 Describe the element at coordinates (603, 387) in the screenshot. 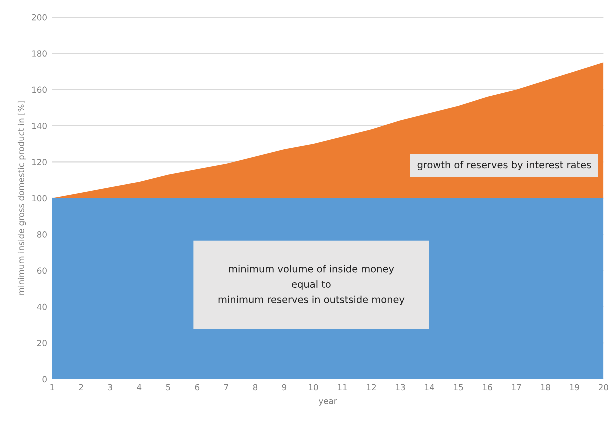

I see `x-tick-label: 20` at that location.